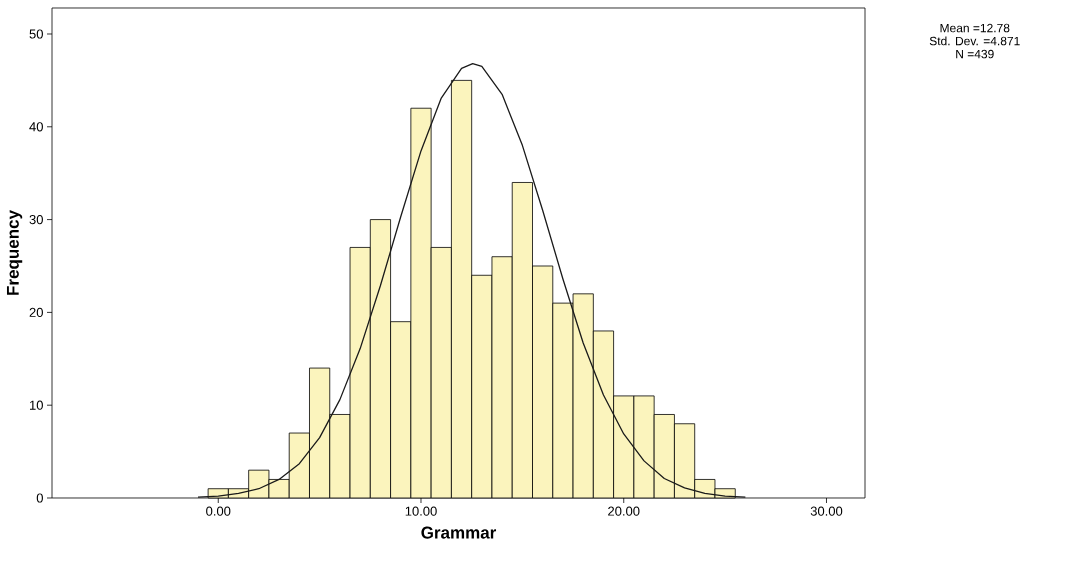 The image size is (1079, 571). I want to click on x-tick-label: 30.00, so click(826, 511).